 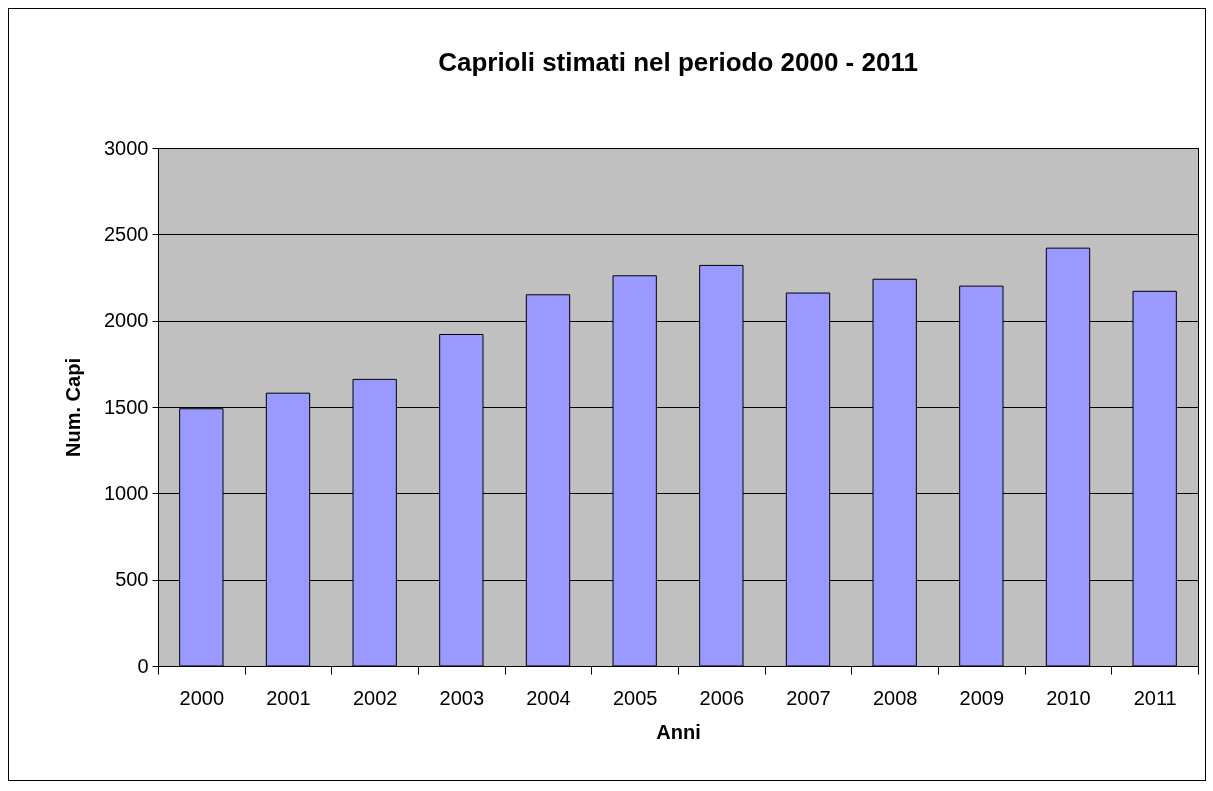 I want to click on y-tick-label: 2500, so click(x=126, y=233).